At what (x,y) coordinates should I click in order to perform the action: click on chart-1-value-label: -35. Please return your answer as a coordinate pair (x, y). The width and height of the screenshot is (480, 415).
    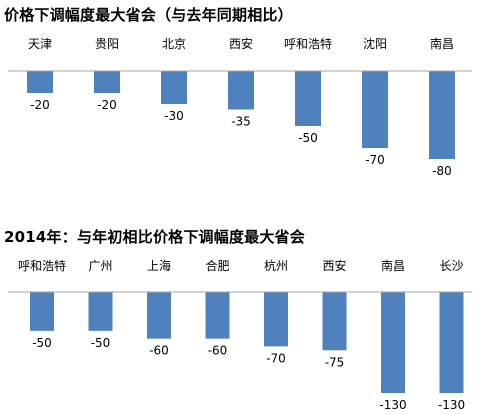
    Looking at the image, I should click on (241, 122).